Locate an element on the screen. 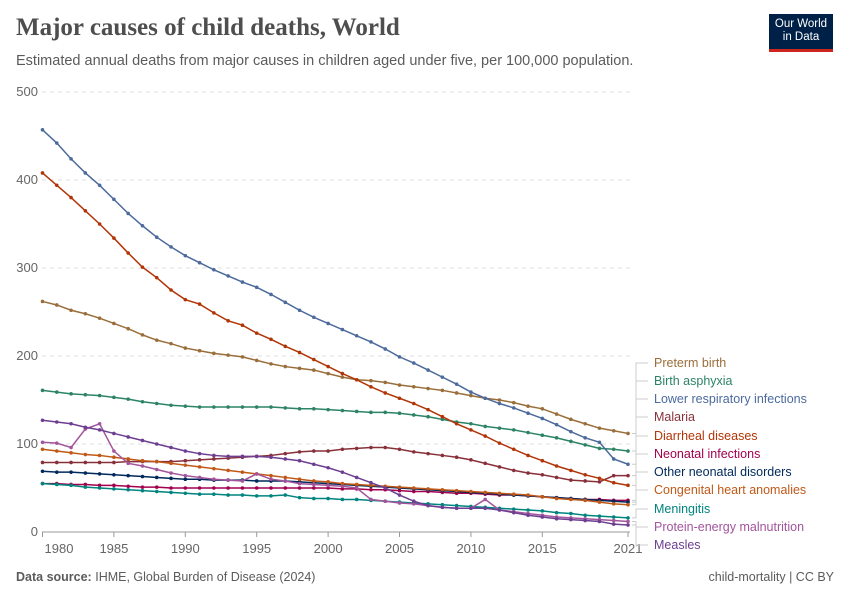  legend-label: Lower respiratory infections is located at coordinates (730, 399).